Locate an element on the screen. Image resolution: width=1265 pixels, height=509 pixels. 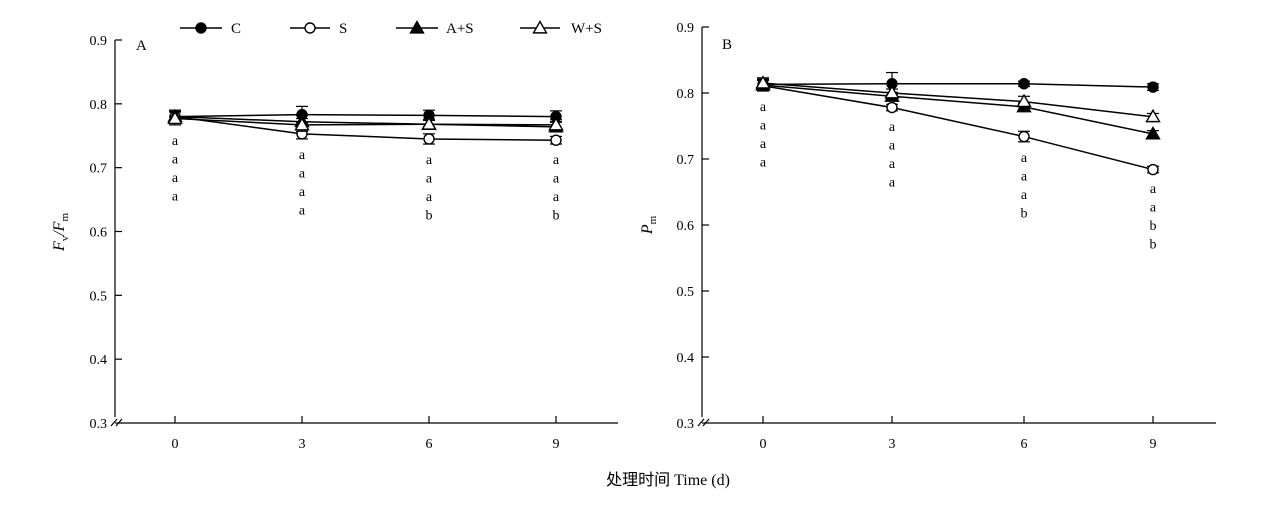
legend-label: S is located at coordinates (343, 29).